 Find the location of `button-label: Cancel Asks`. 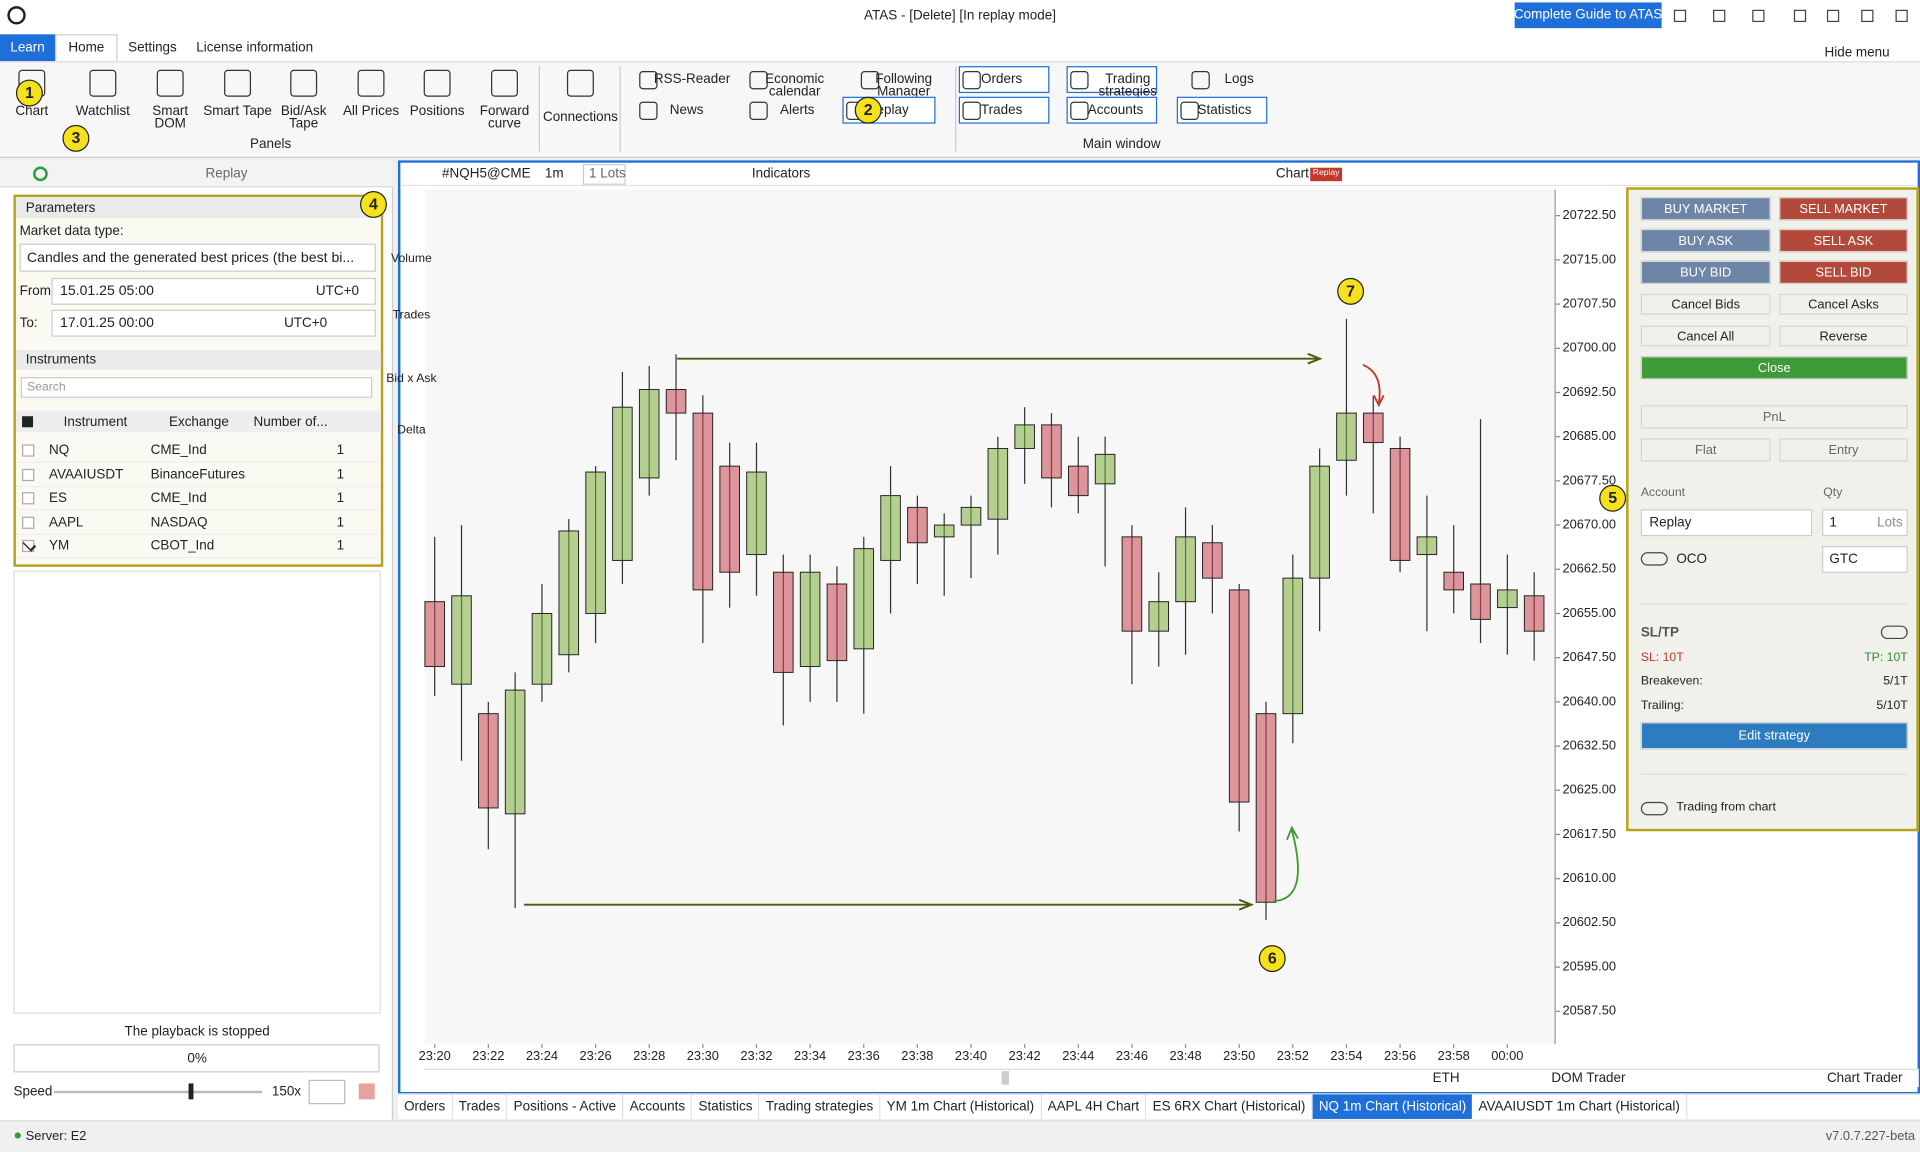

button-label: Cancel Asks is located at coordinates (1843, 304).